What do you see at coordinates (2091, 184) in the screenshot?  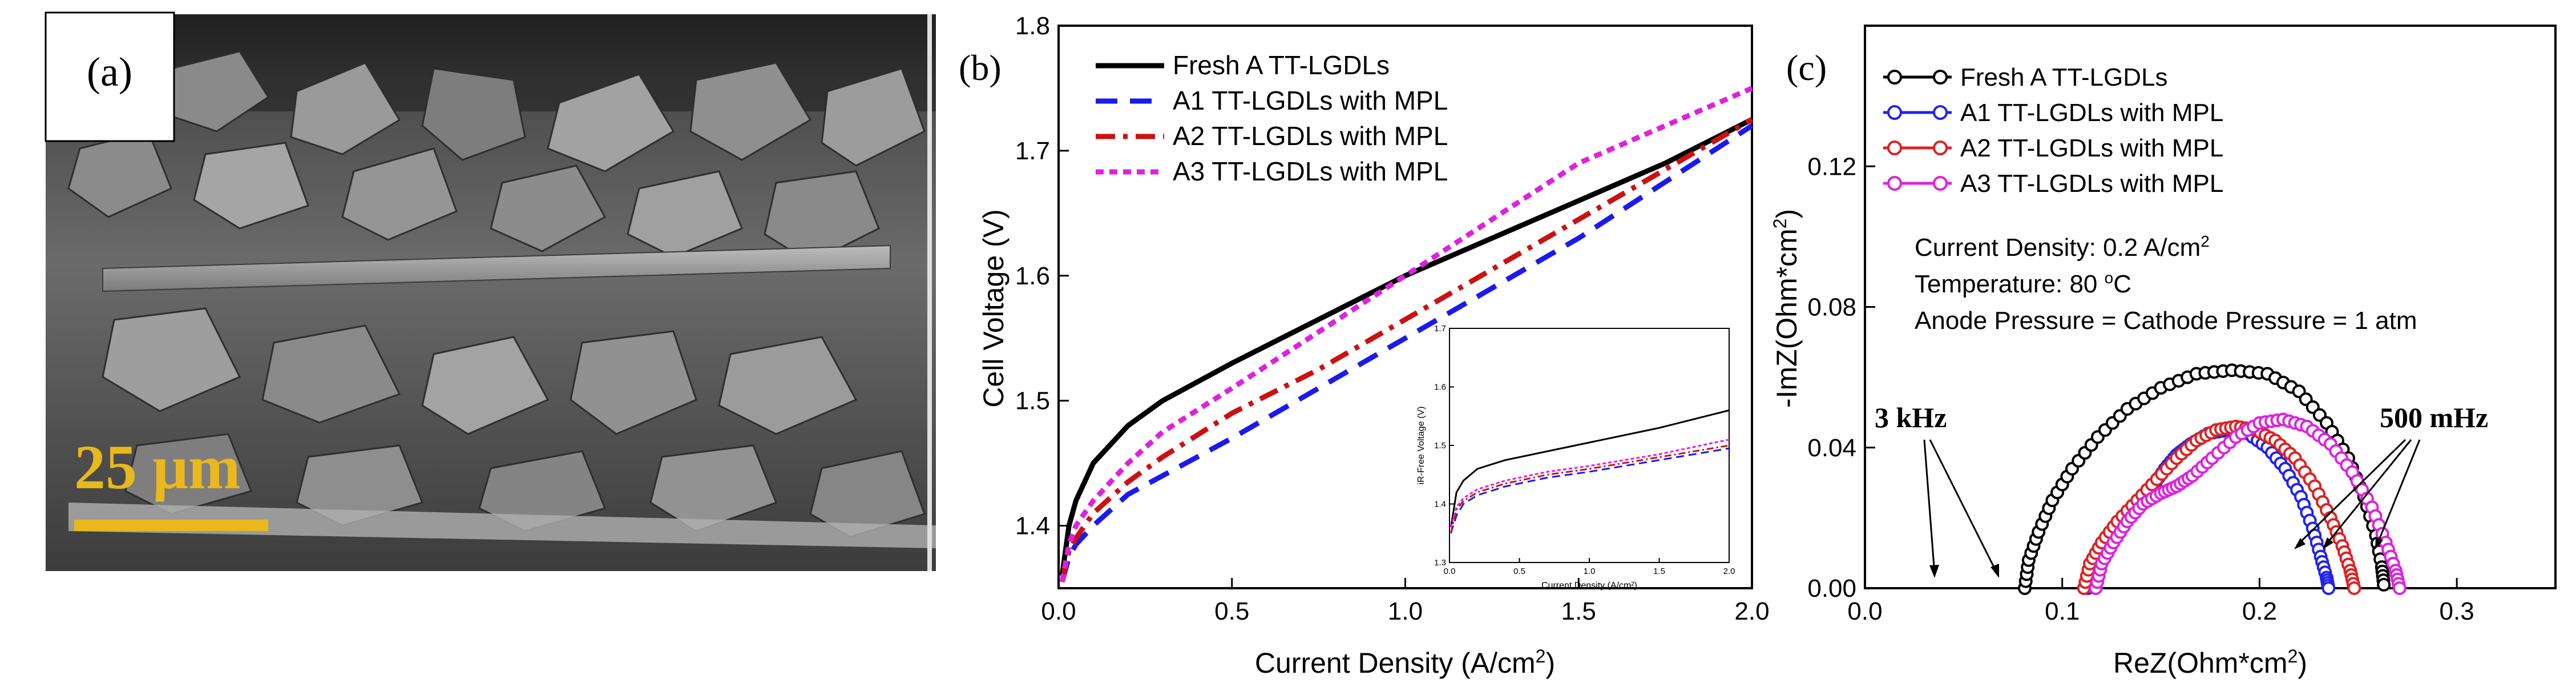 I see `legend-c-text-a3: A3 TT-LGDLs with MPL` at bounding box center [2091, 184].